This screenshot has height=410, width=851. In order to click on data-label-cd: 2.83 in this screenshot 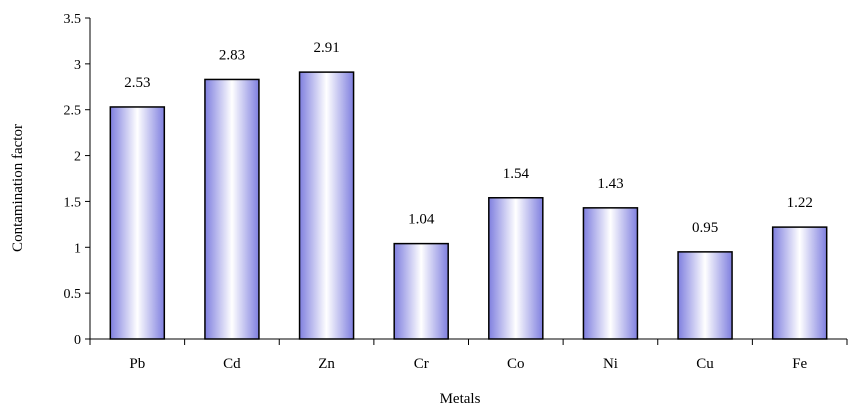, I will do `click(232, 55)`.